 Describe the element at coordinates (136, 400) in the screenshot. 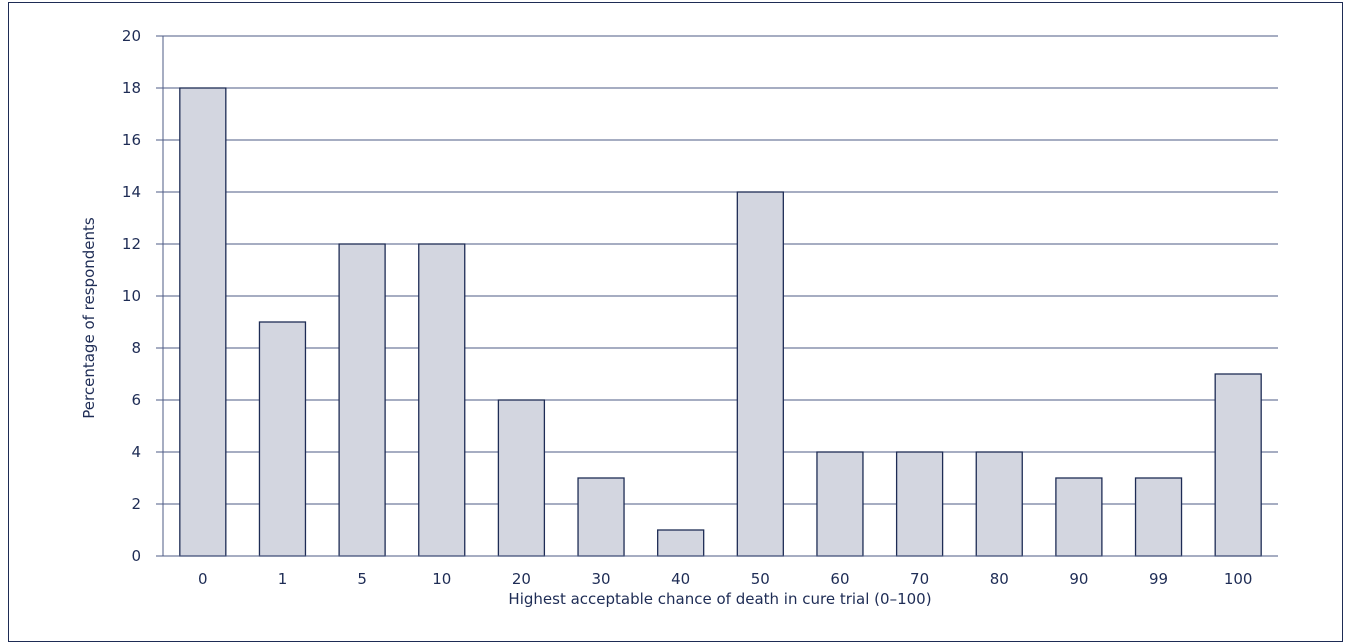

I see `y-tick-label: 6` at that location.